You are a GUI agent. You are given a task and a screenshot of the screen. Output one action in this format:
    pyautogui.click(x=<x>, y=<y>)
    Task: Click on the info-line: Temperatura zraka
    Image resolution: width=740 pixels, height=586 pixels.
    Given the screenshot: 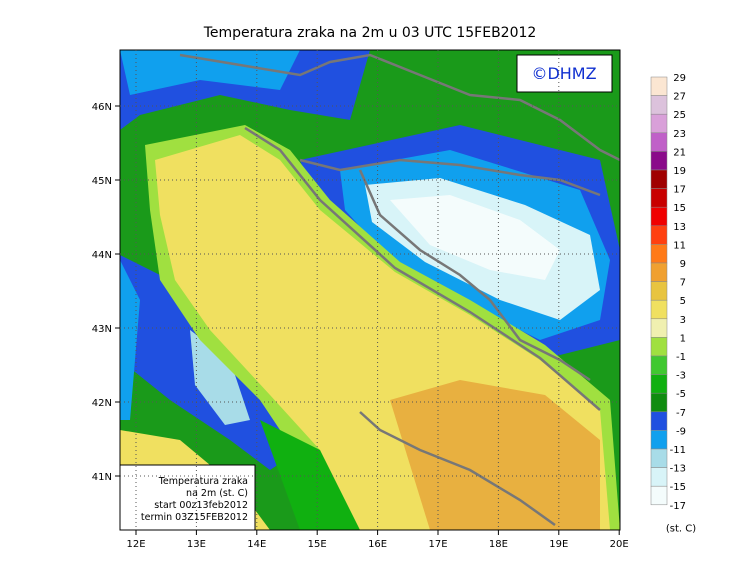 What is the action you would take?
    pyautogui.click(x=203, y=481)
    